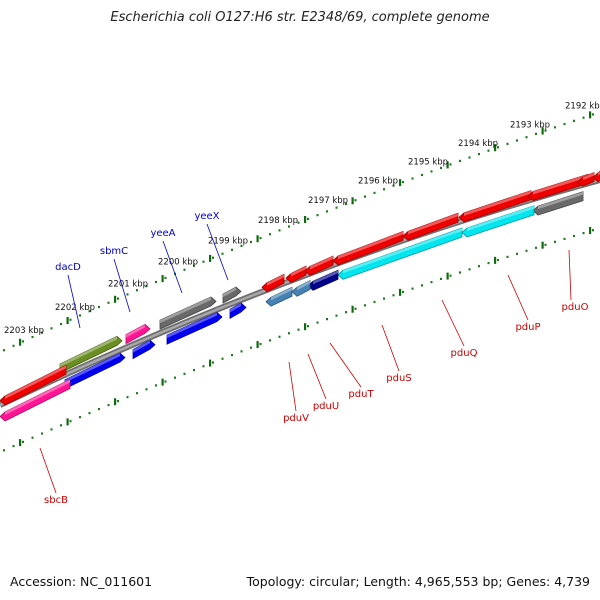 Image resolution: width=600 pixels, height=600 pixels. I want to click on pduQ-feature, so click(400, 253).